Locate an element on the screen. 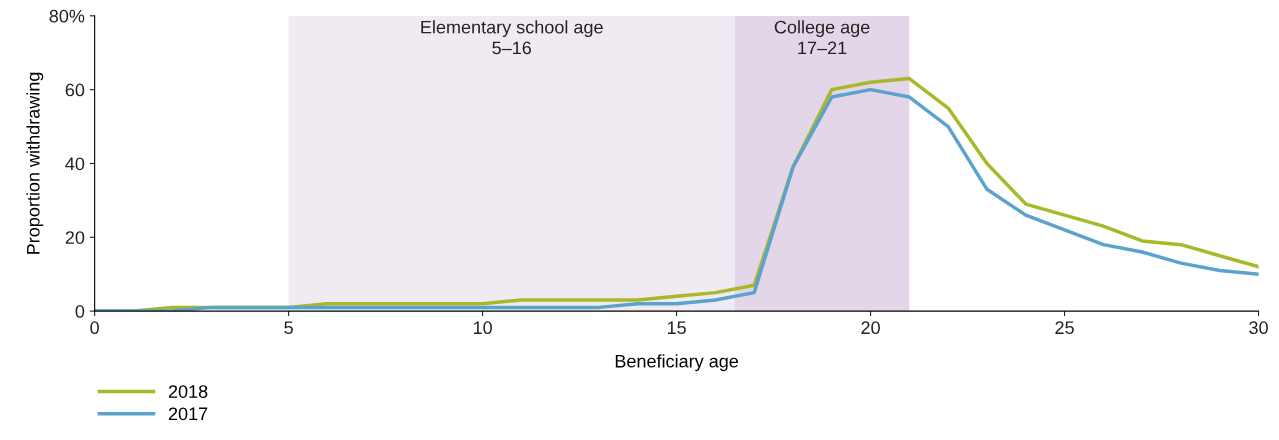 The height and width of the screenshot is (440, 1279). legend-label: 2018 is located at coordinates (188, 391).